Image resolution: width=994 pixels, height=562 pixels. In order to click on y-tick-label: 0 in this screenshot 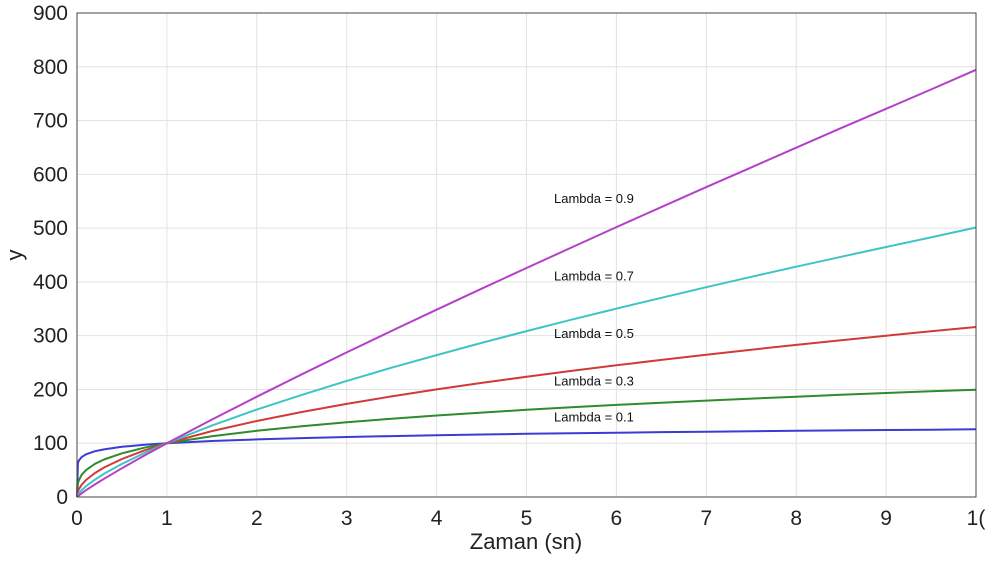, I will do `click(62, 497)`.